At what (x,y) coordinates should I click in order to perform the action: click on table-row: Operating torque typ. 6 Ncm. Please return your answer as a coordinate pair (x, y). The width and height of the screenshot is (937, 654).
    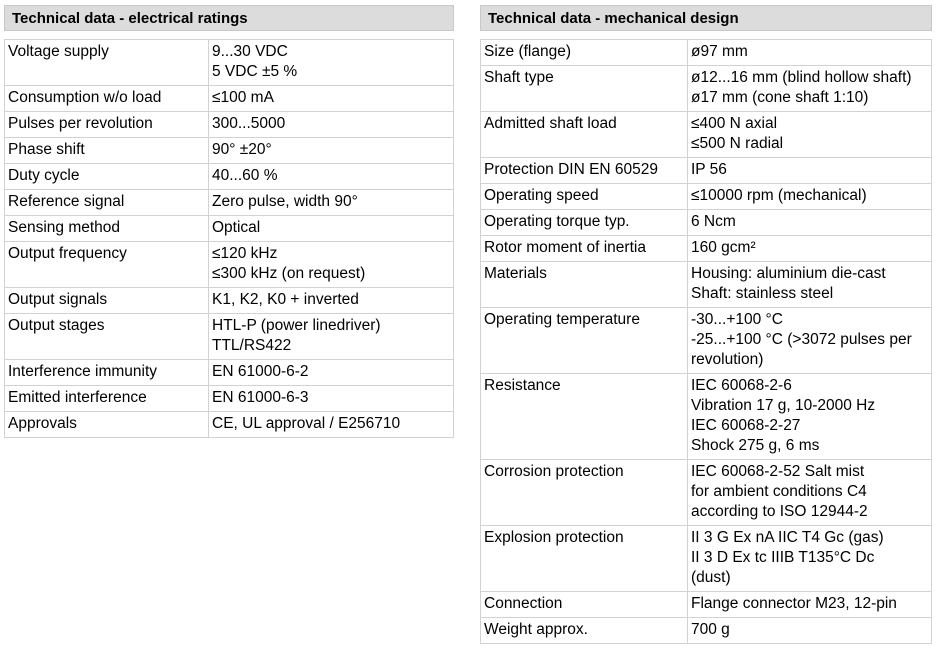
    Looking at the image, I should click on (706, 222).